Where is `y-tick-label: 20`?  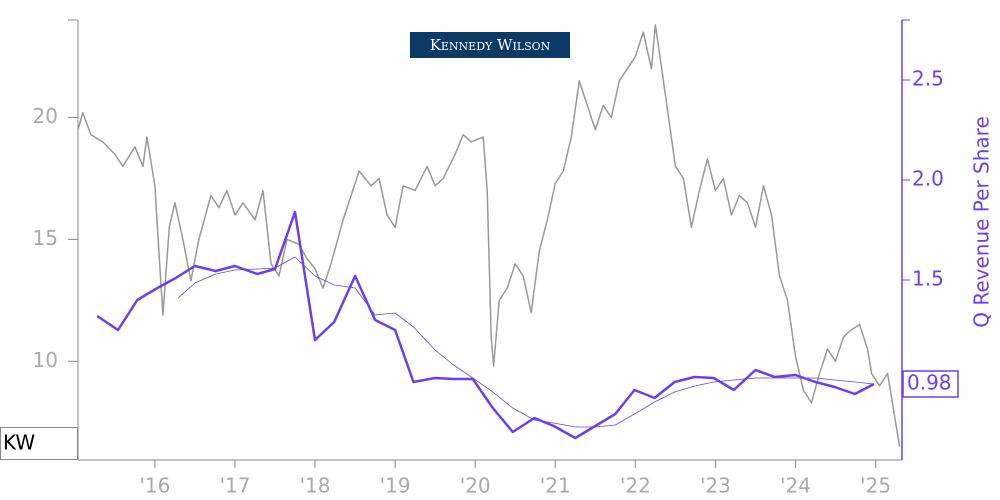
y-tick-label: 20 is located at coordinates (45, 116).